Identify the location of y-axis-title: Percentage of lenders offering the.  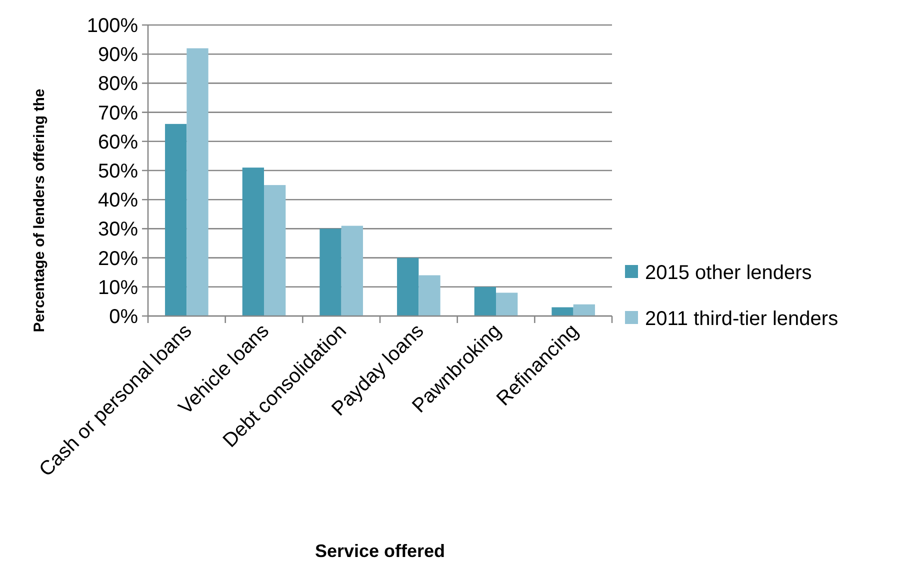
(39, 210).